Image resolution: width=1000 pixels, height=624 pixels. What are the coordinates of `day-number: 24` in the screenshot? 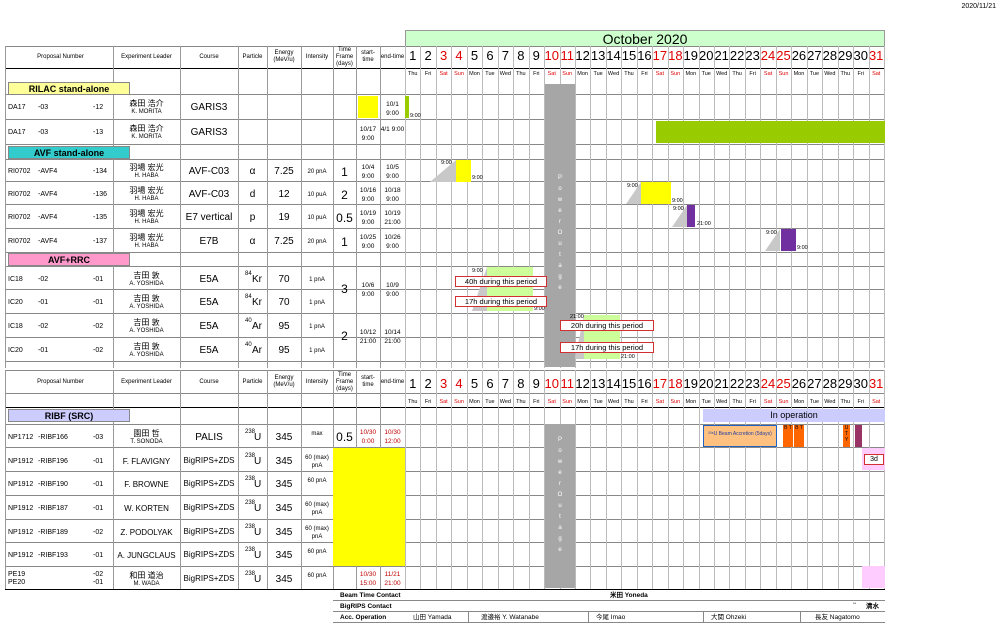 It's located at (768, 383).